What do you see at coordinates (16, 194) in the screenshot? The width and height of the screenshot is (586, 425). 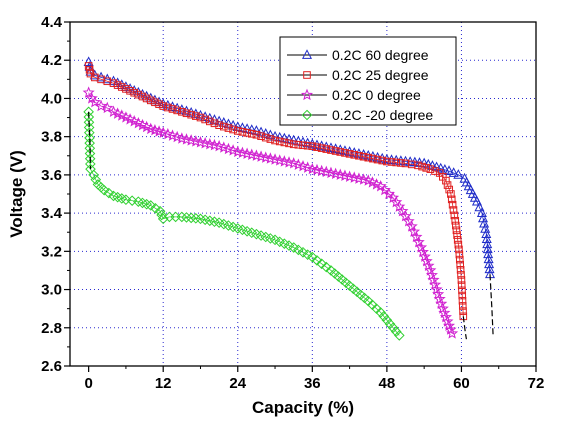 I see `y-axis-title: Voltage (V)` at bounding box center [16, 194].